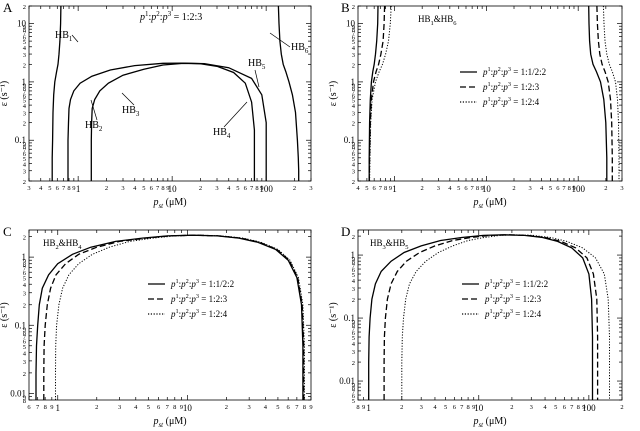 This screenshot has height=431, width=640. Describe the element at coordinates (173, 121) in the screenshot. I see `series-hb3` at that location.